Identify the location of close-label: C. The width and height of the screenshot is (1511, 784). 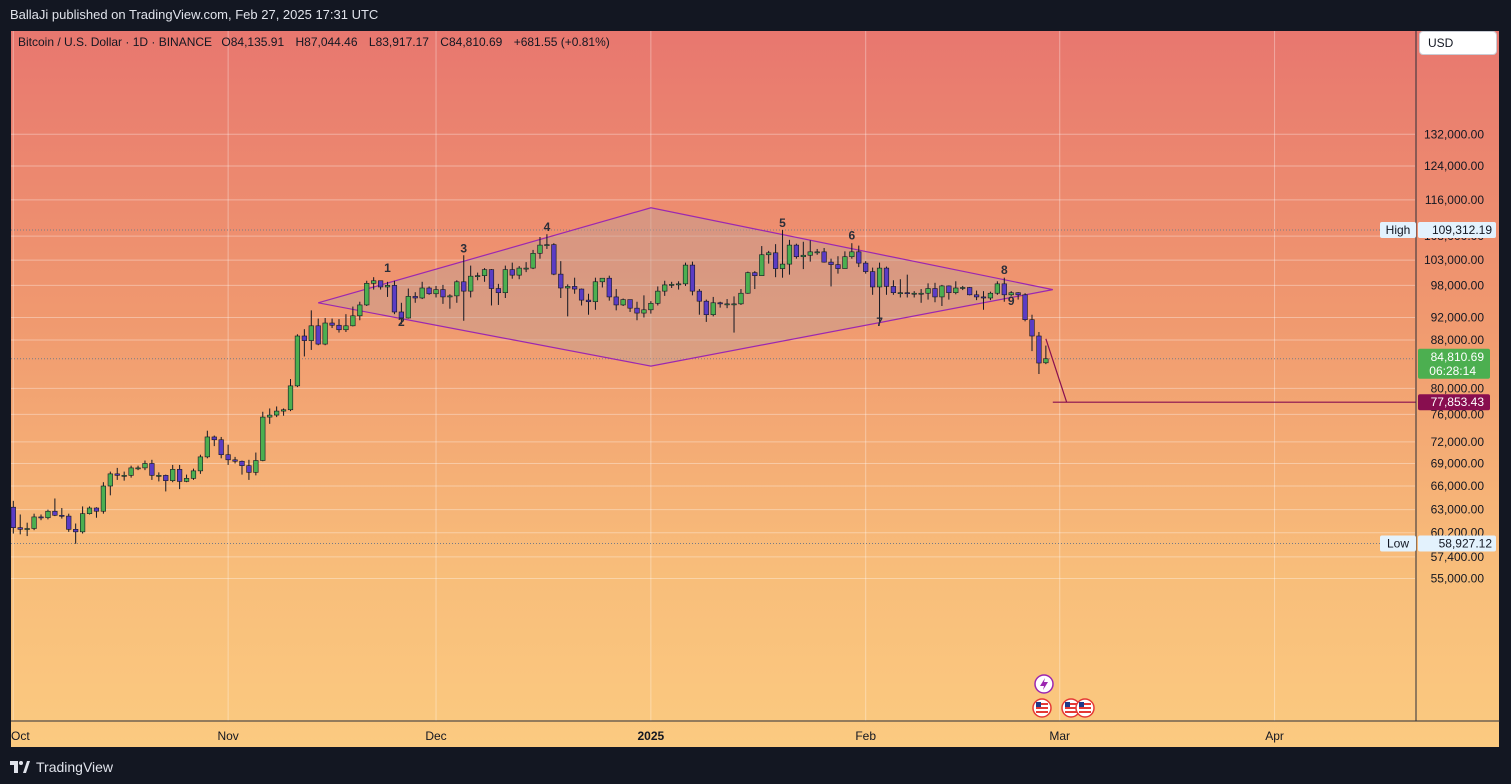
(444, 42).